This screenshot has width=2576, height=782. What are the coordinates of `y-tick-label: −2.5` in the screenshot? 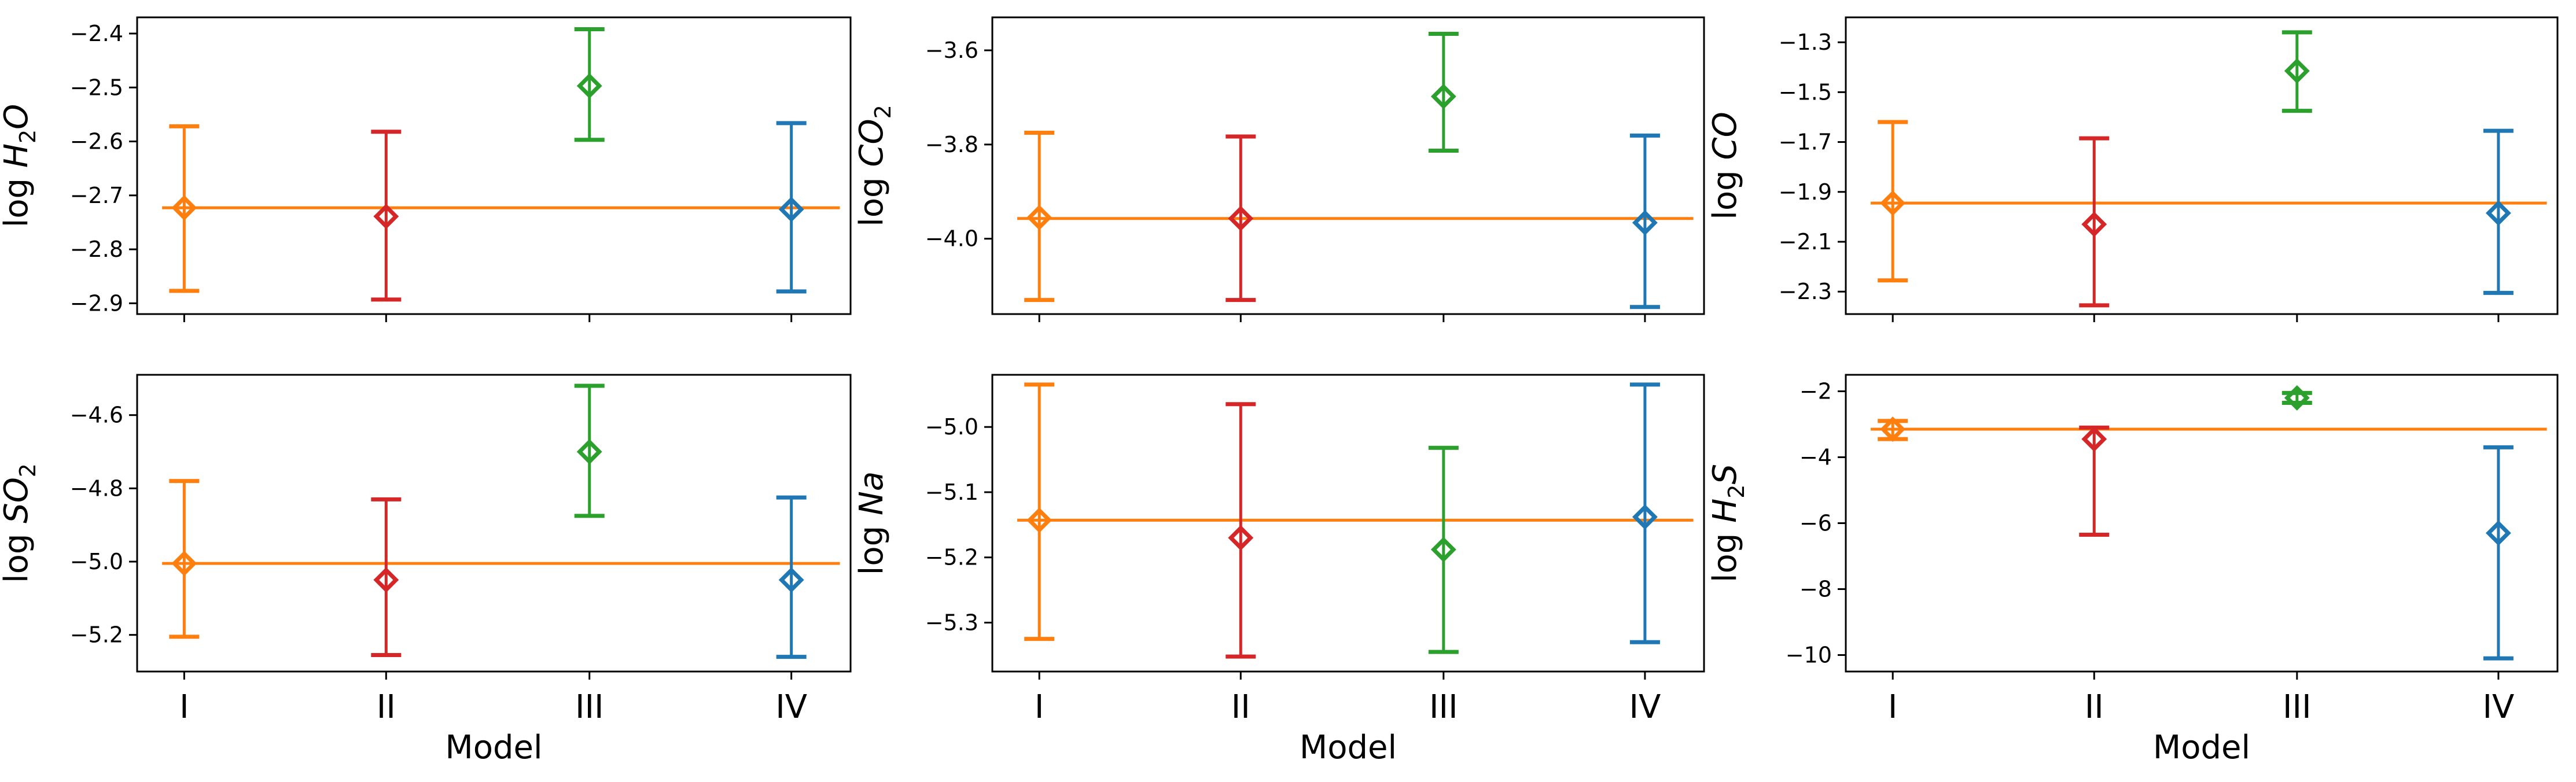 It's located at (96, 88).